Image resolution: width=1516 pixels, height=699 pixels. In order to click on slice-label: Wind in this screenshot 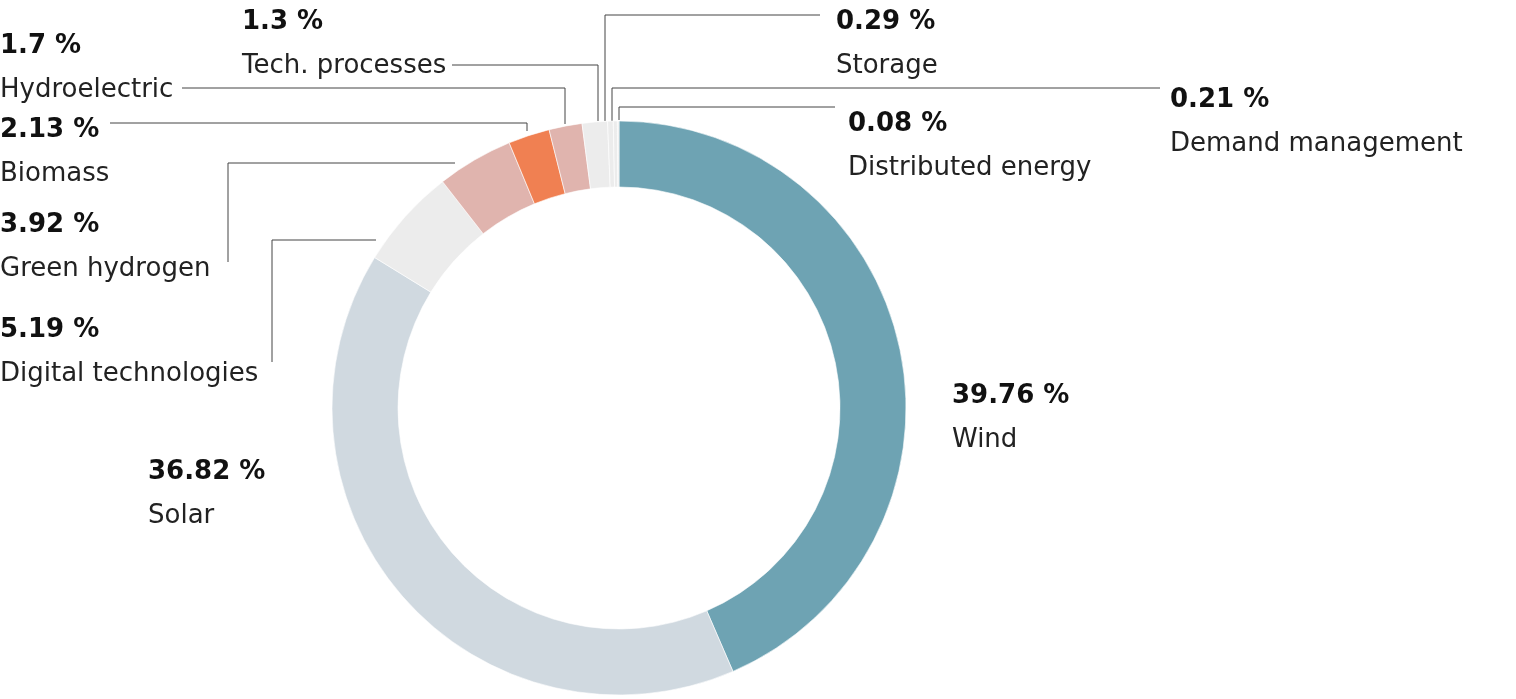, I will do `click(985, 438)`.